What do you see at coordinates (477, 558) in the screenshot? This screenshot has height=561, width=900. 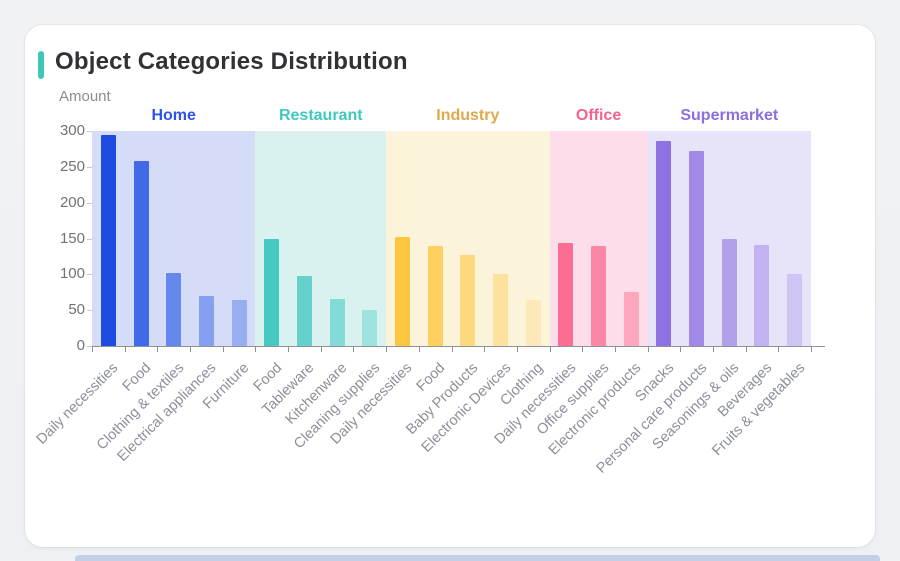 I see `next-card-top-edge` at bounding box center [477, 558].